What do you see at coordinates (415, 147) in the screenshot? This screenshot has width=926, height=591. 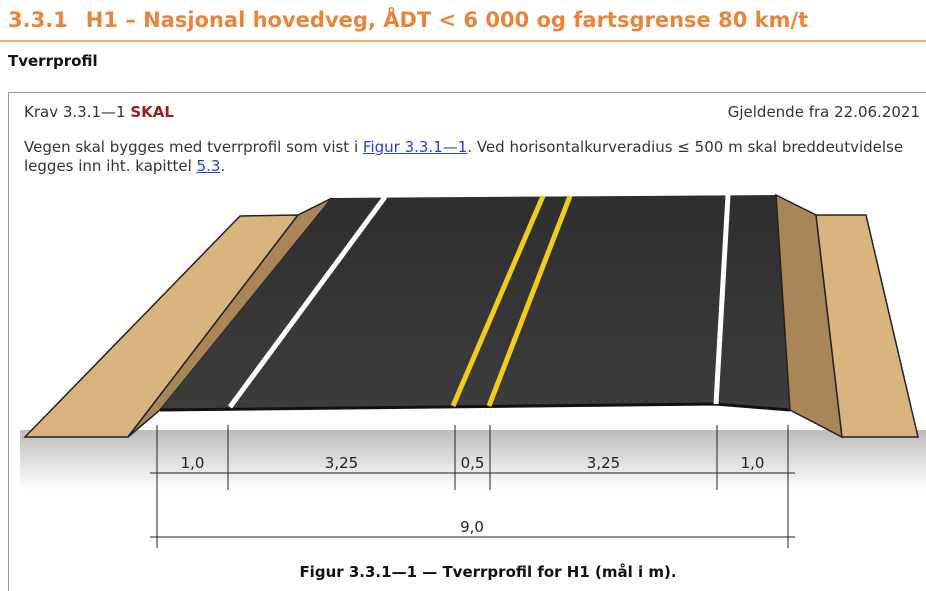 I see `figure-link: Figur 3.3.1—1` at bounding box center [415, 147].